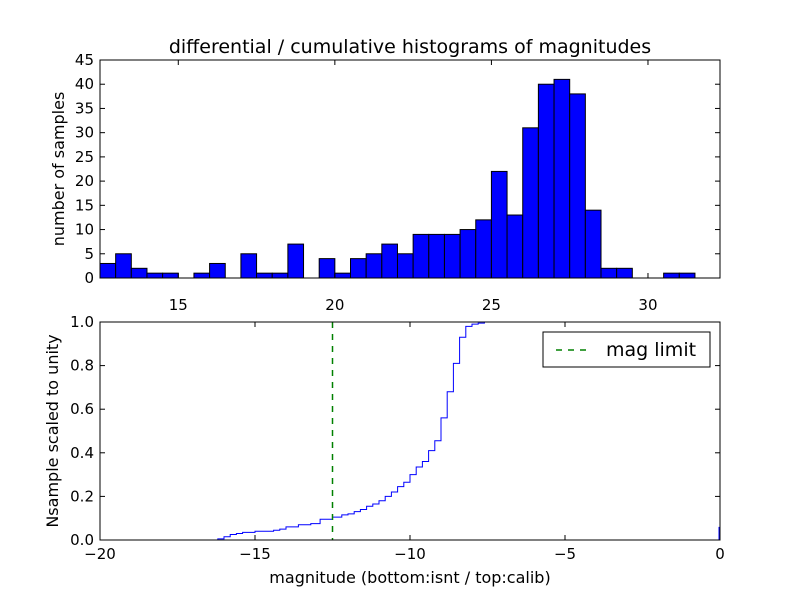 This screenshot has width=800, height=600. What do you see at coordinates (82, 409) in the screenshot?
I see `cumulative-y-tick-label: 0.6` at bounding box center [82, 409].